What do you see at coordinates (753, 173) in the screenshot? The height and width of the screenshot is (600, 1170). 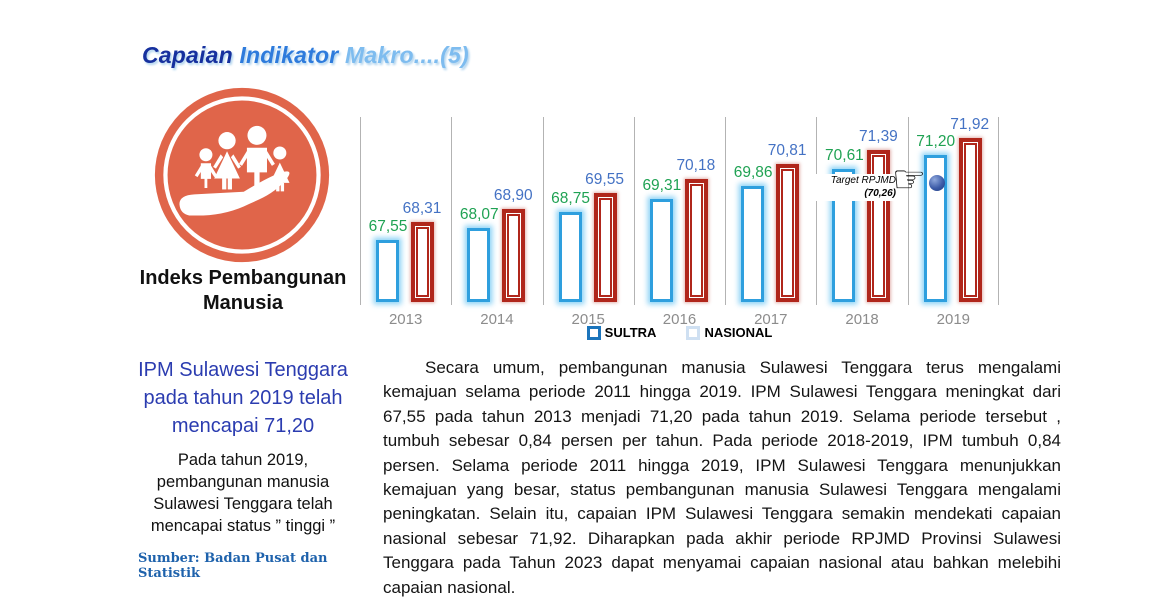 I see `value-label-sultra-2017: 69,86` at bounding box center [753, 173].